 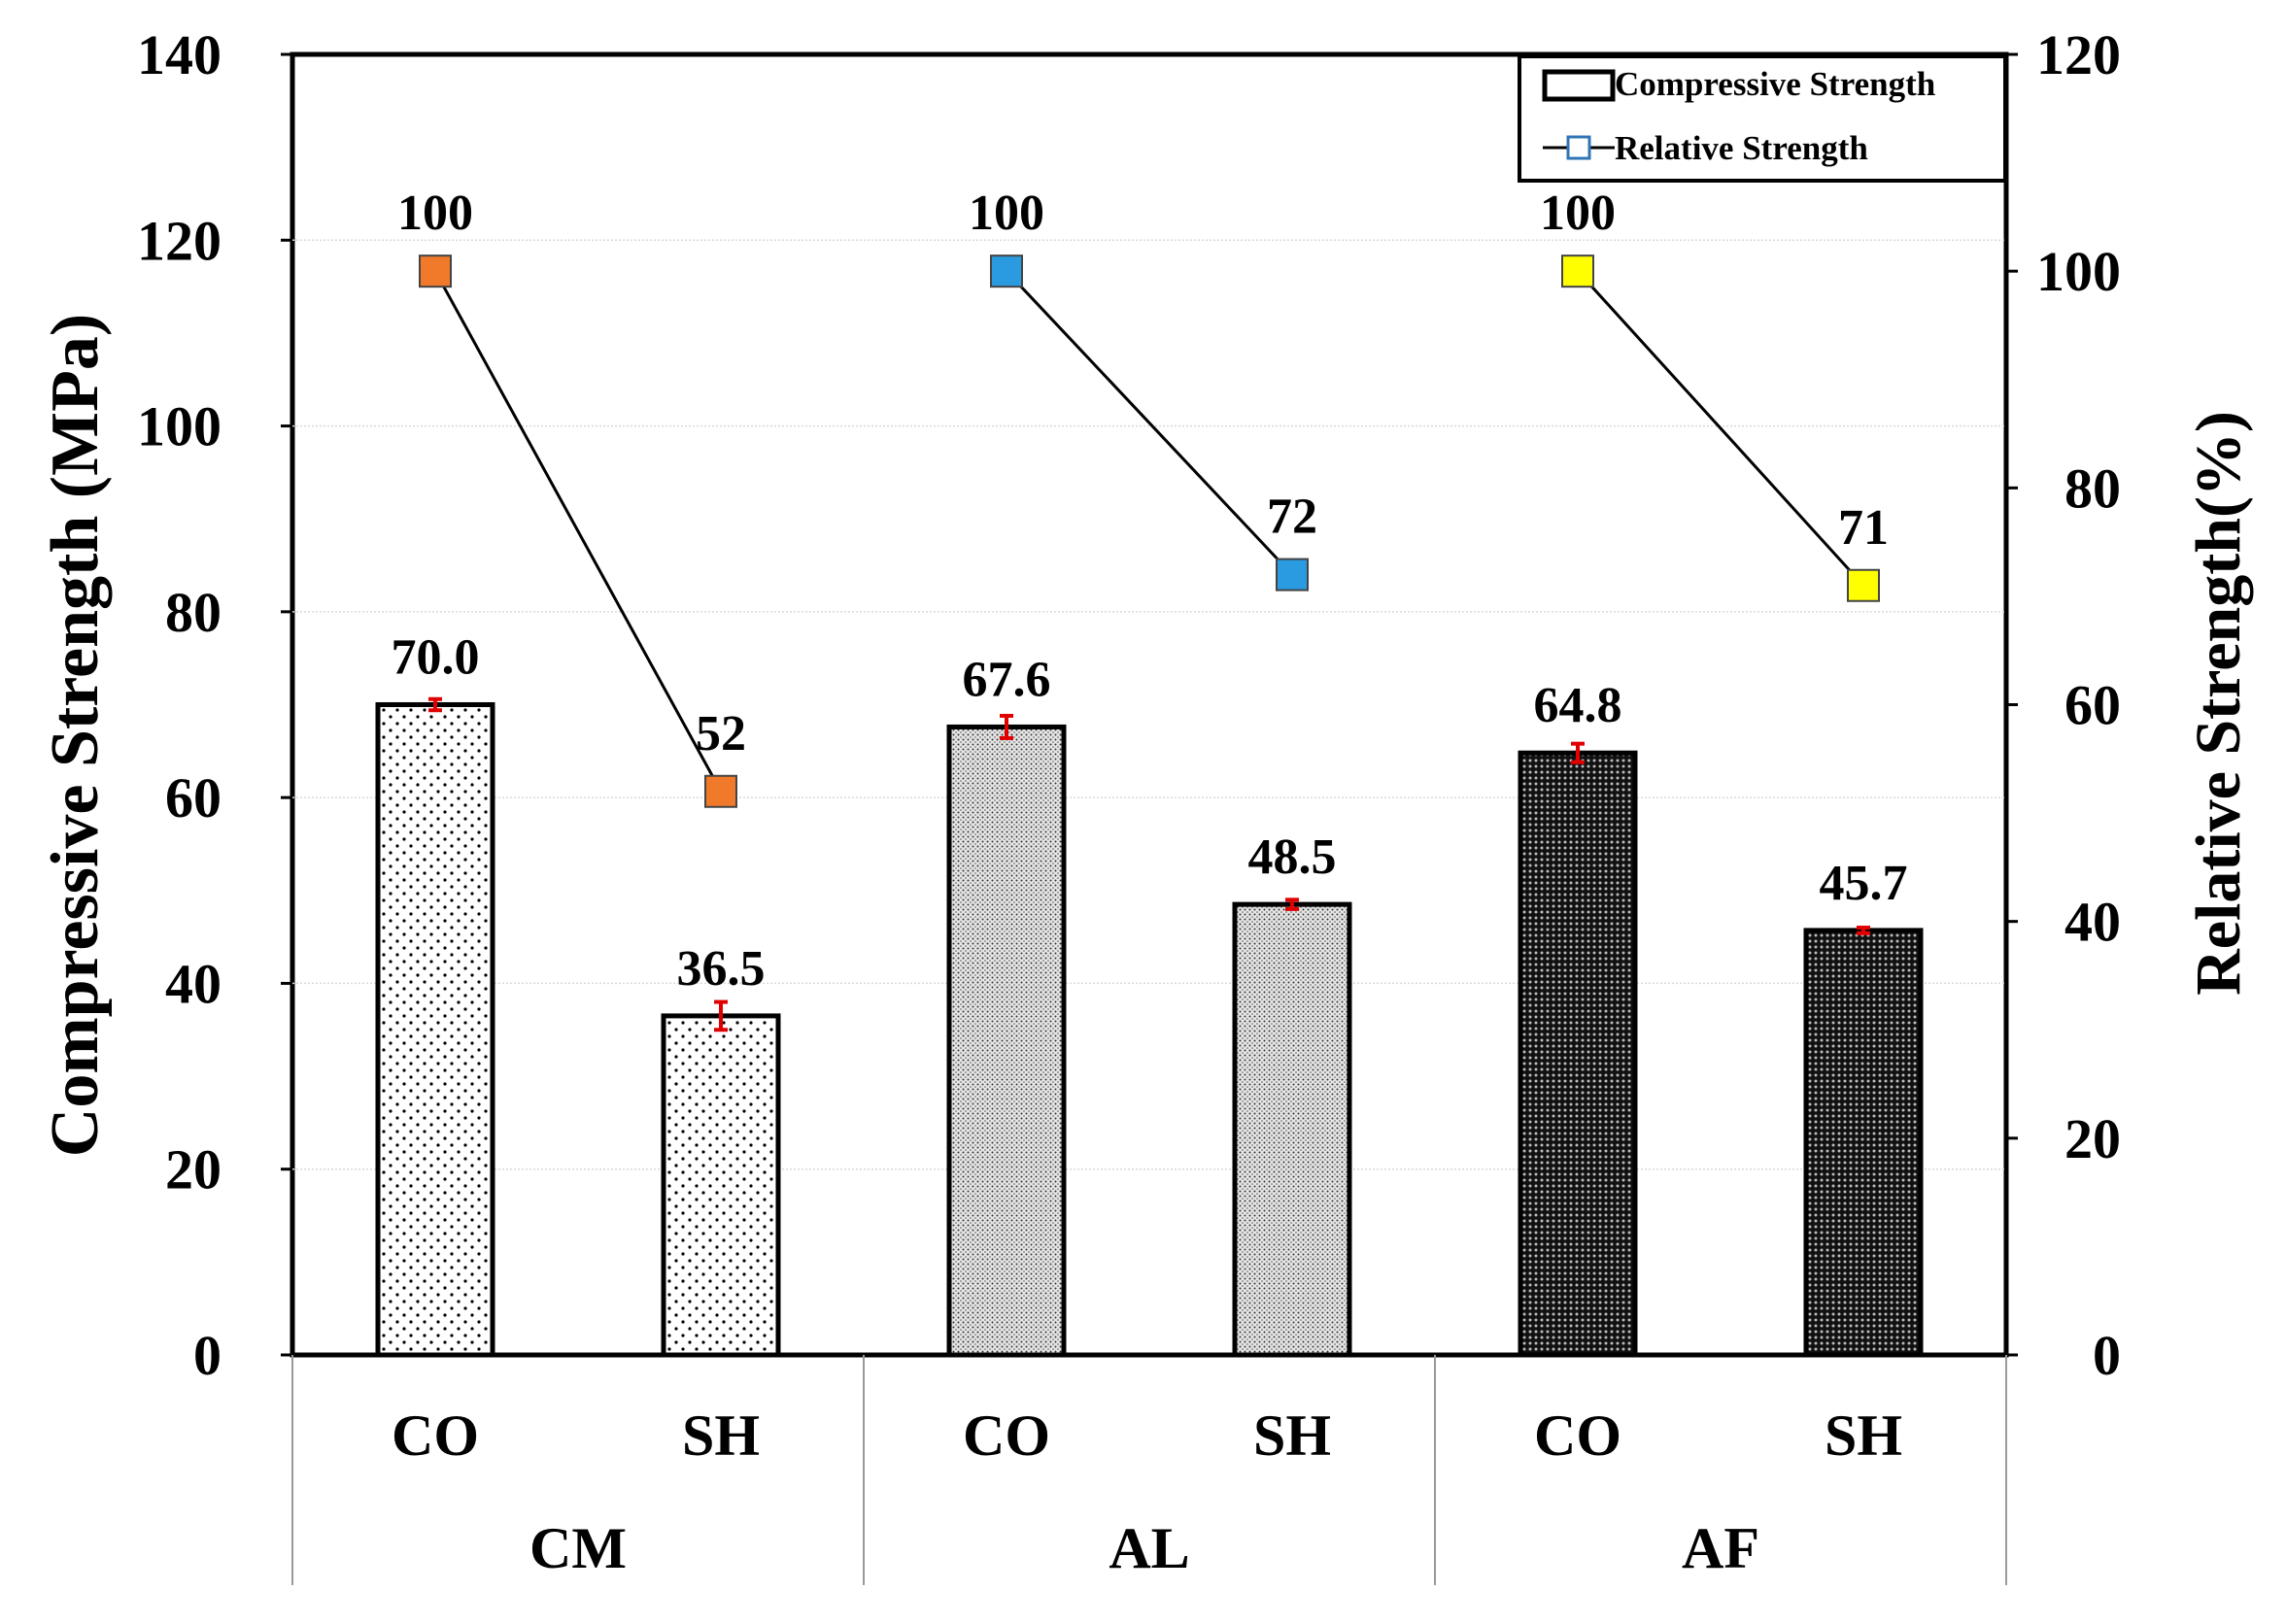 I want to click on legend-marker-relative, so click(x=1578, y=147).